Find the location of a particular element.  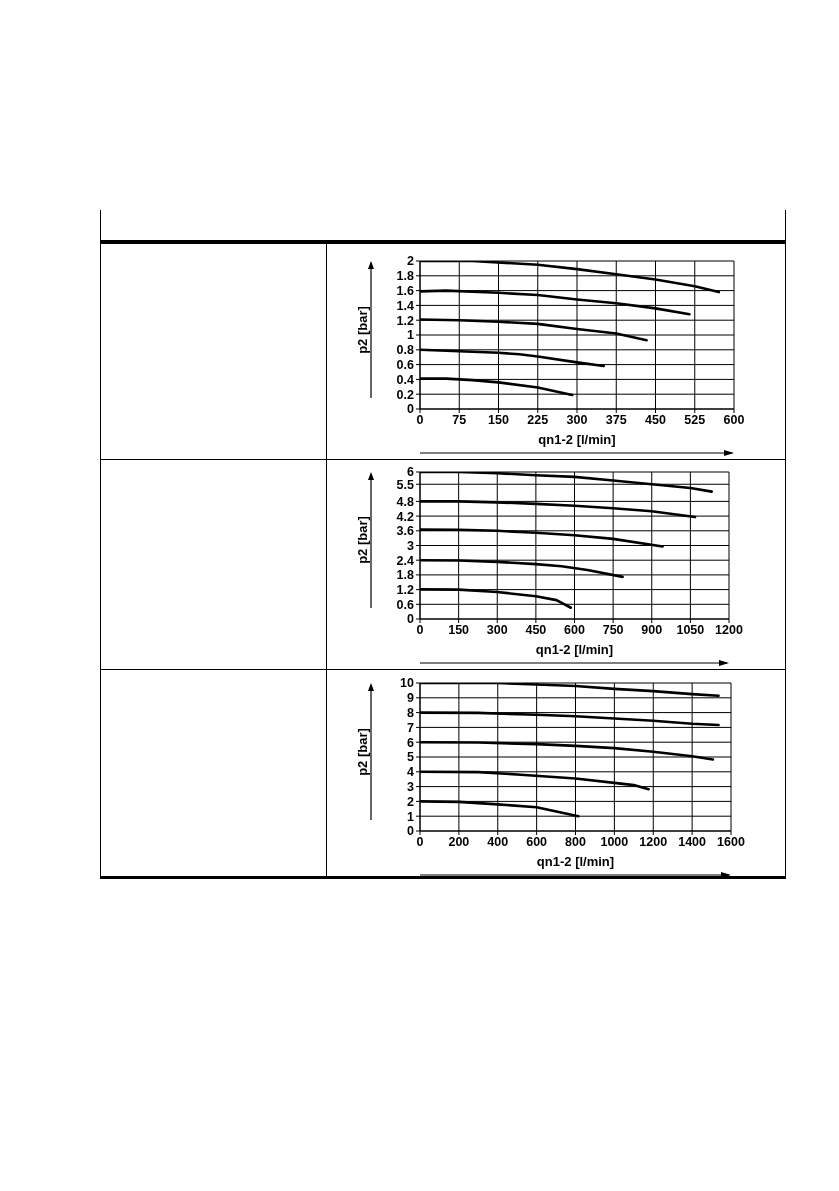

y-tick-label: 2.4 is located at coordinates (405, 560).